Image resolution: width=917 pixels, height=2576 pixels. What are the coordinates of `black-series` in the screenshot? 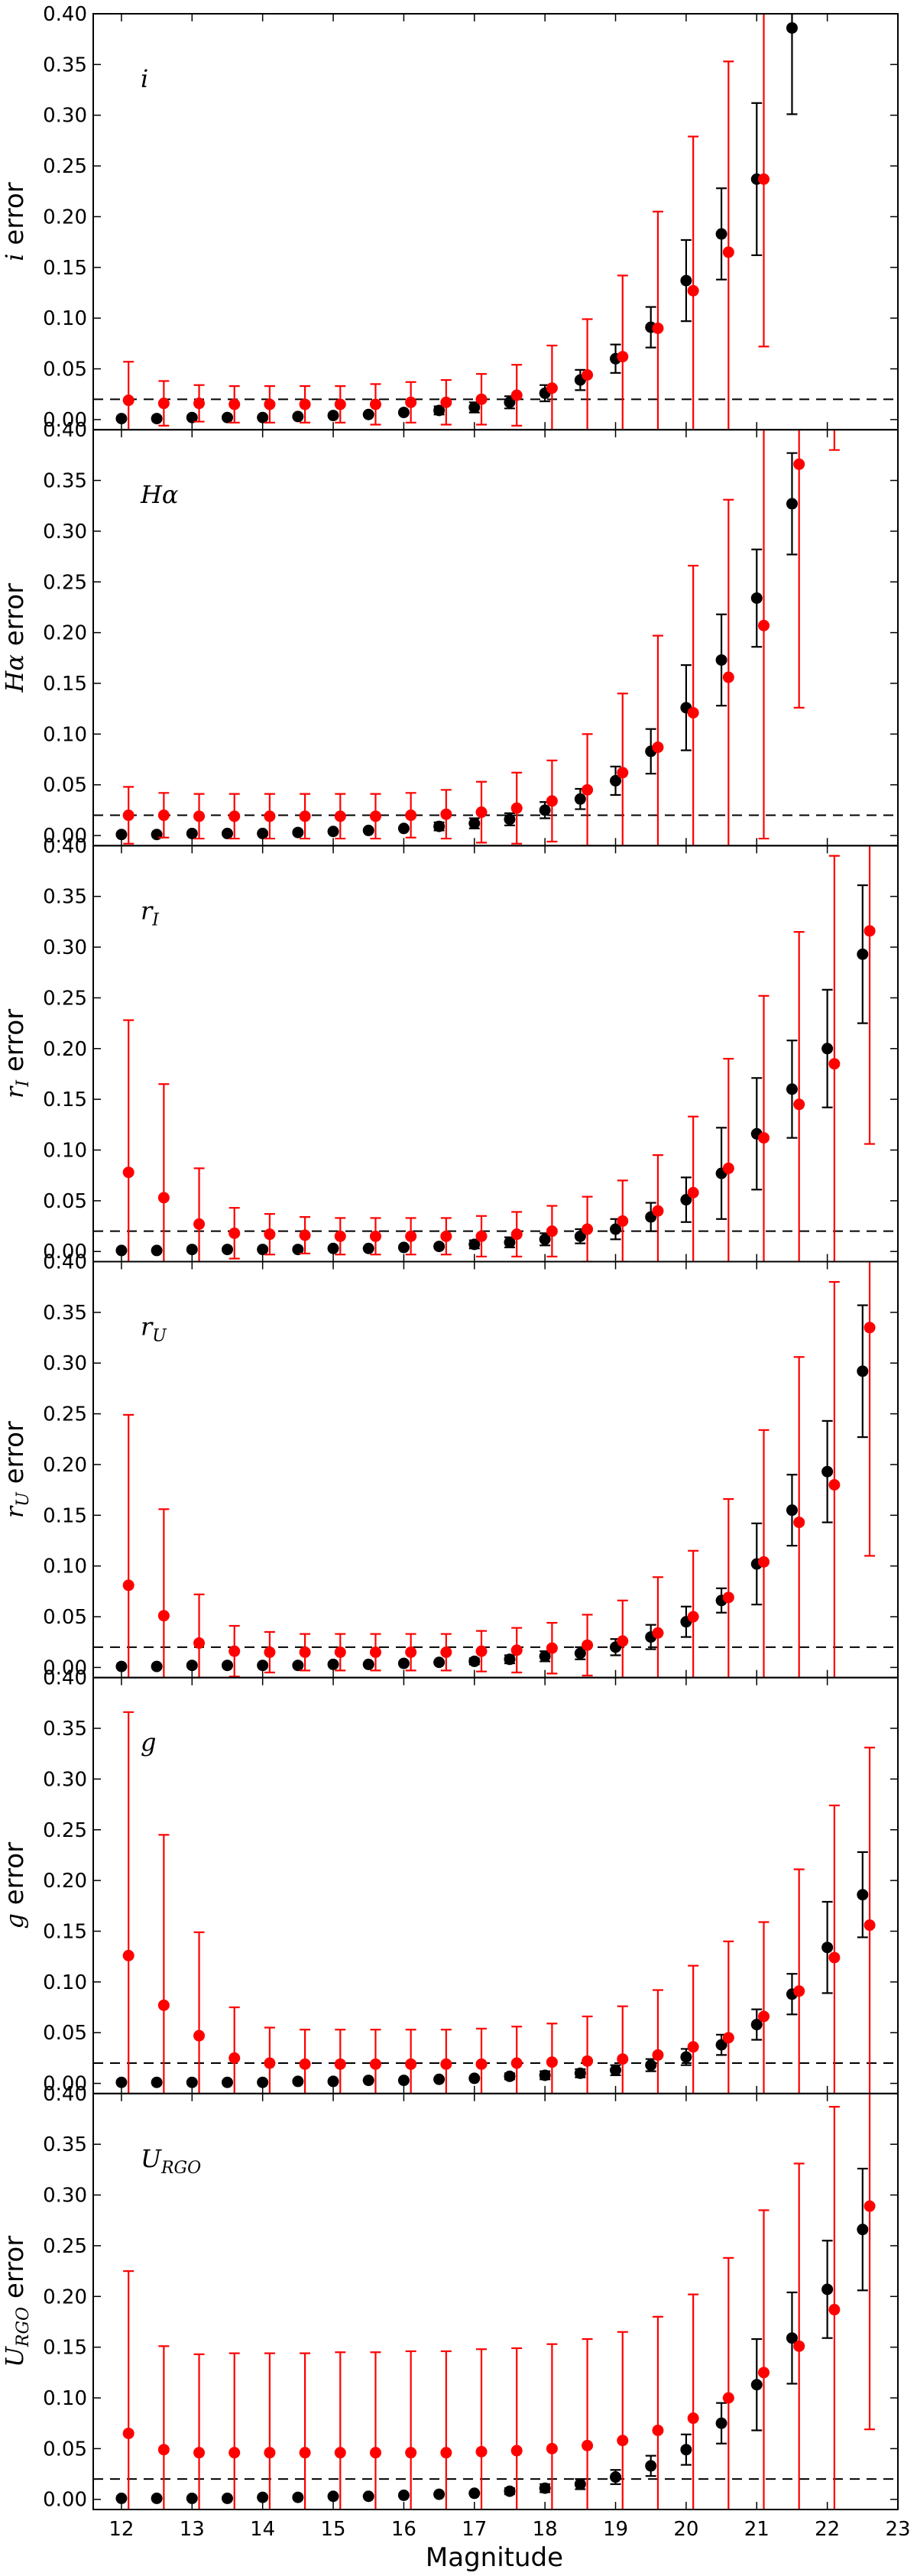 It's located at (492, 1488).